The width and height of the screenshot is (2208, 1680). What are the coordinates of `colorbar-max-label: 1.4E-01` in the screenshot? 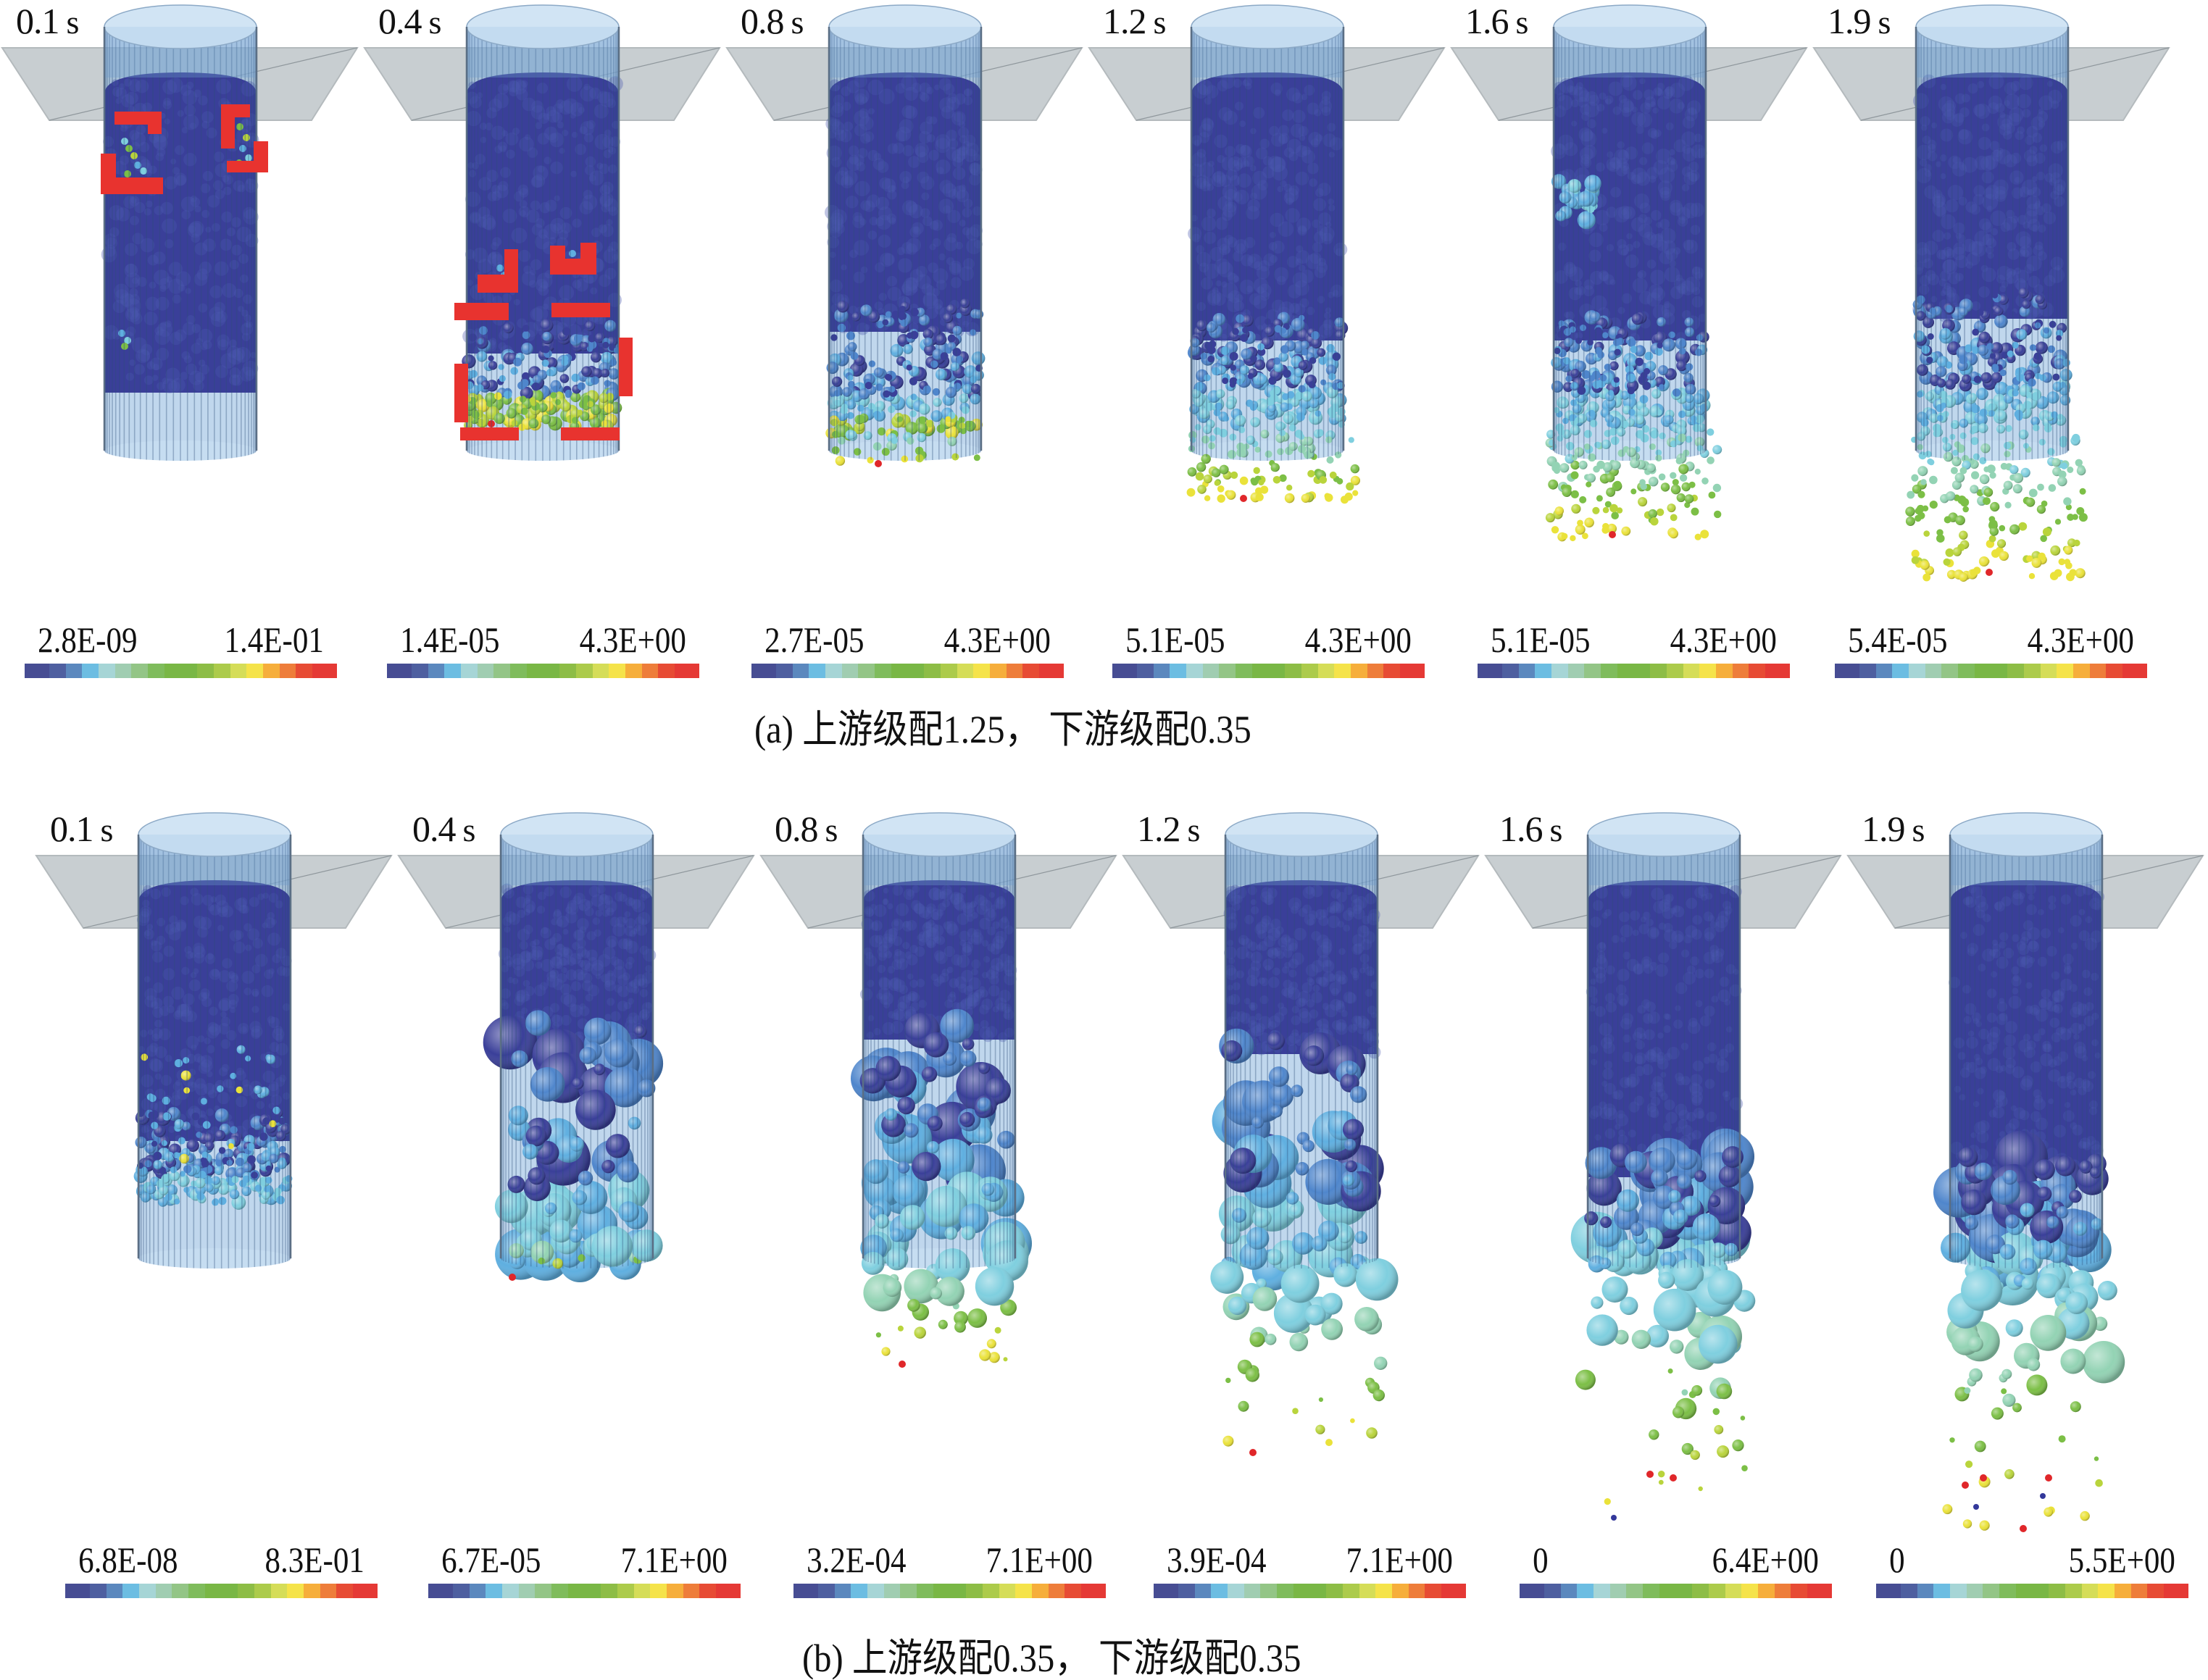 It's located at (274, 639).